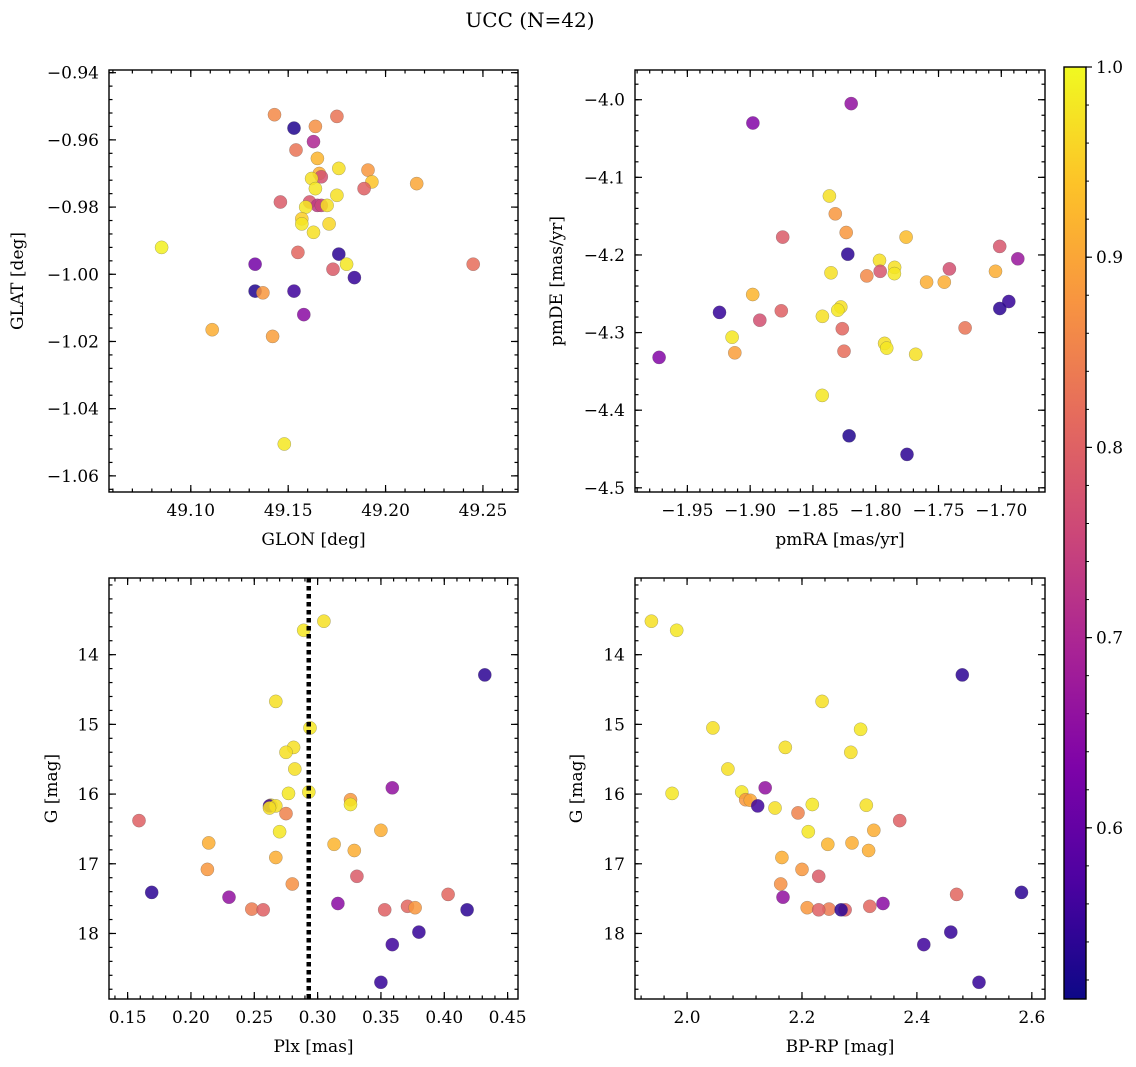 The width and height of the screenshot is (1136, 1067). Describe the element at coordinates (73, 208) in the screenshot. I see `y-tick-label: −0.98` at that location.